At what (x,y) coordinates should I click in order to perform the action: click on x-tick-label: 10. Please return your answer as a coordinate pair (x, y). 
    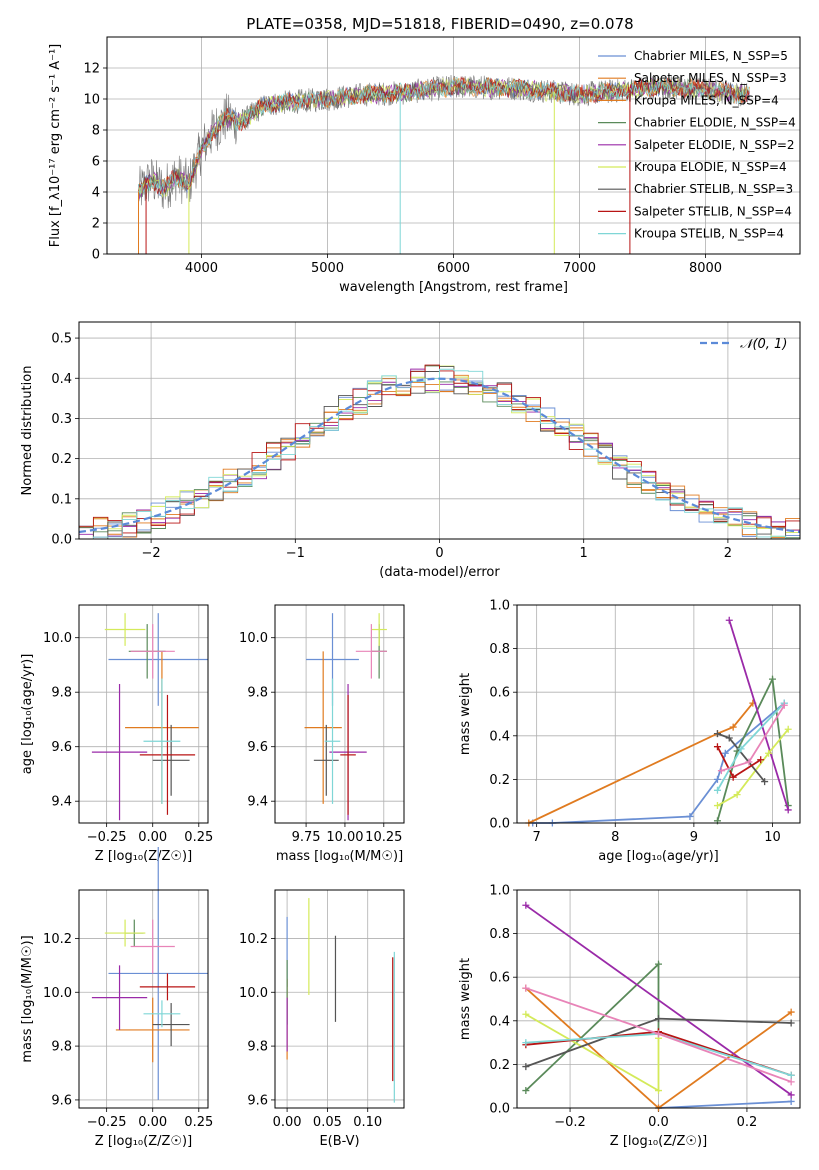
    Looking at the image, I should click on (772, 837).